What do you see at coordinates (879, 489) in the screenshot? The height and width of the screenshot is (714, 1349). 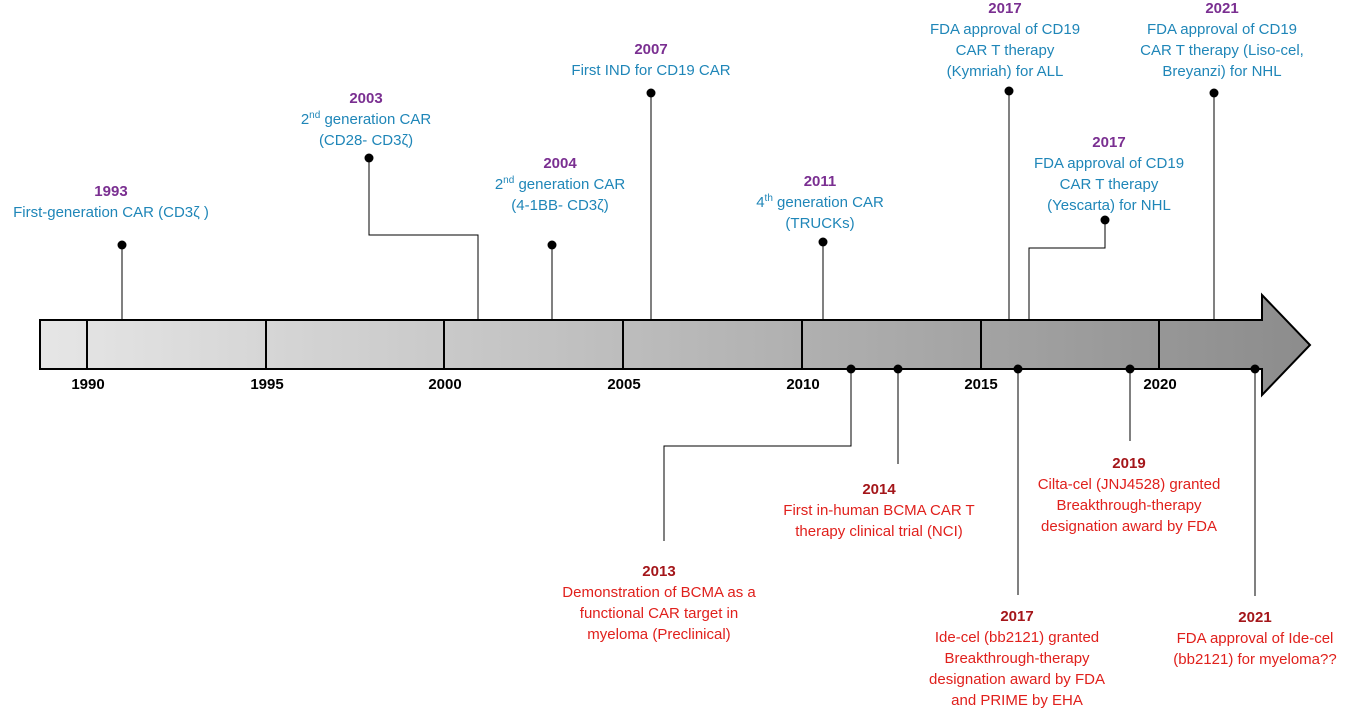 I see `event-year: 2014` at bounding box center [879, 489].